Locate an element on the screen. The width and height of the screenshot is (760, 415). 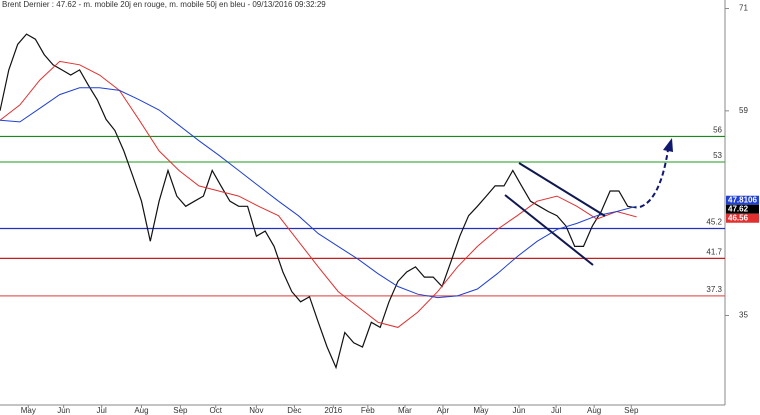
level-label: 37.3 is located at coordinates (714, 289).